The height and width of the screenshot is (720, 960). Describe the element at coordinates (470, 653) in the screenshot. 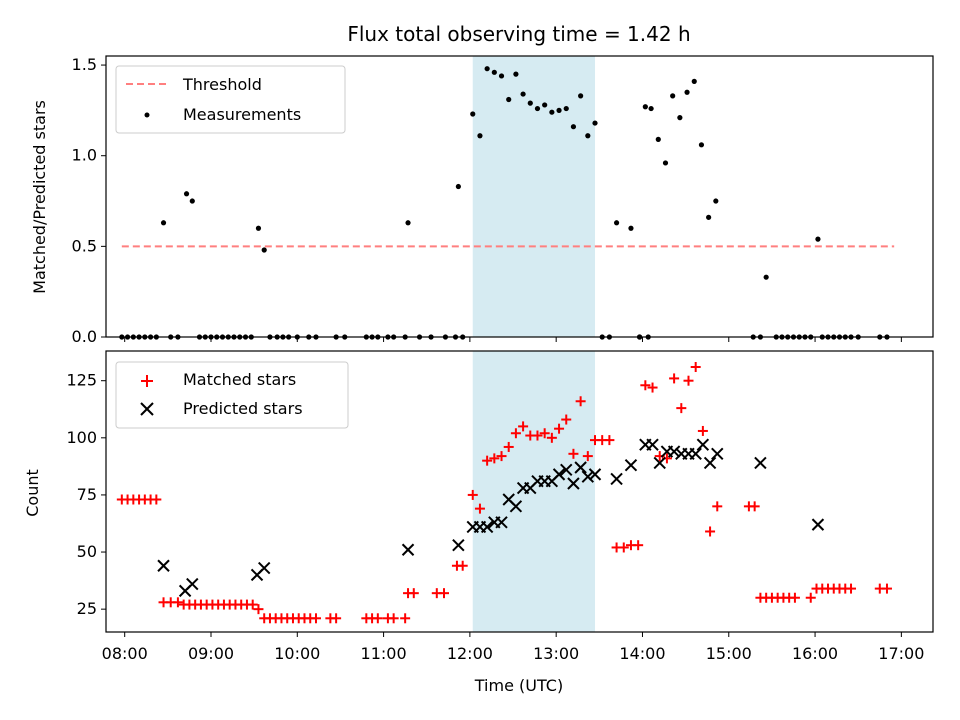

I see `x-tick-label: 12:00` at that location.